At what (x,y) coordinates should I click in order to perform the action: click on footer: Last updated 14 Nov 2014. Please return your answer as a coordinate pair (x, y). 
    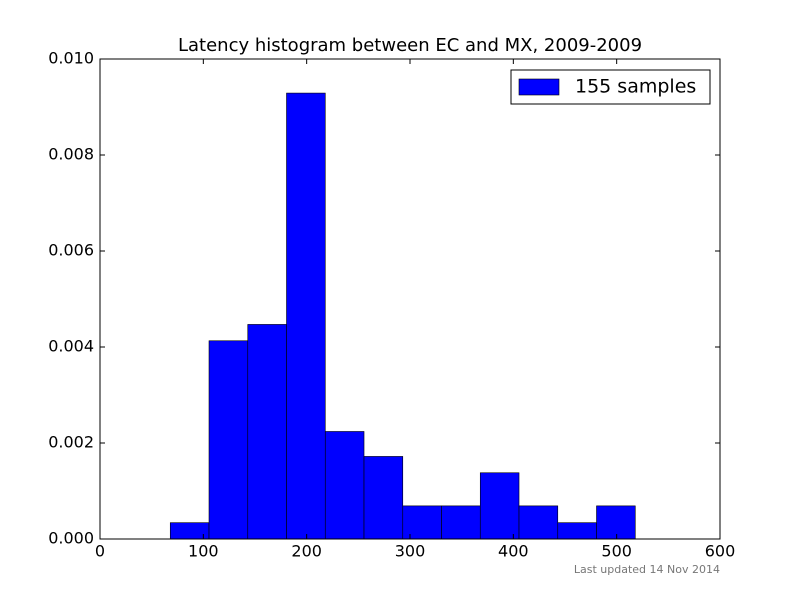
    Looking at the image, I should click on (647, 569).